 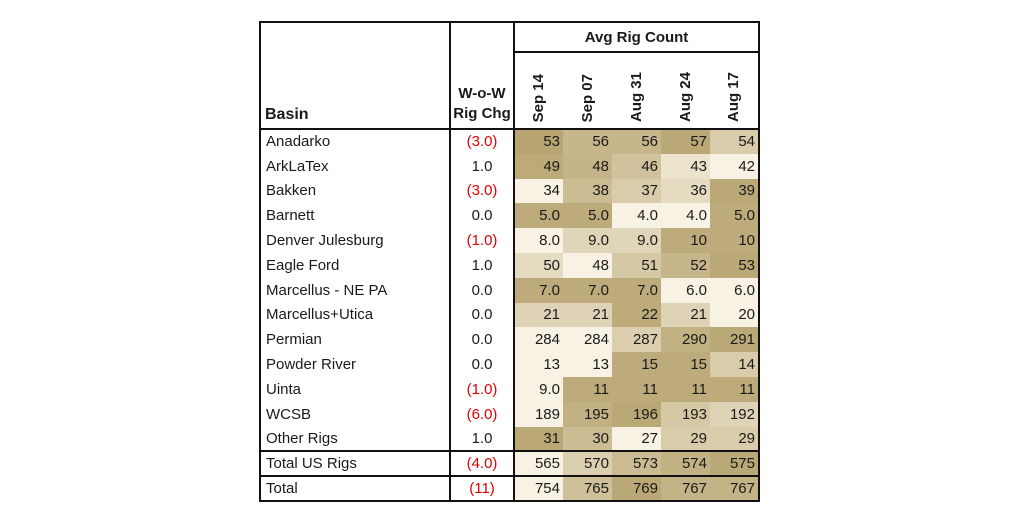 What do you see at coordinates (734, 315) in the screenshot?
I see `rig-count-cell: 20` at bounding box center [734, 315].